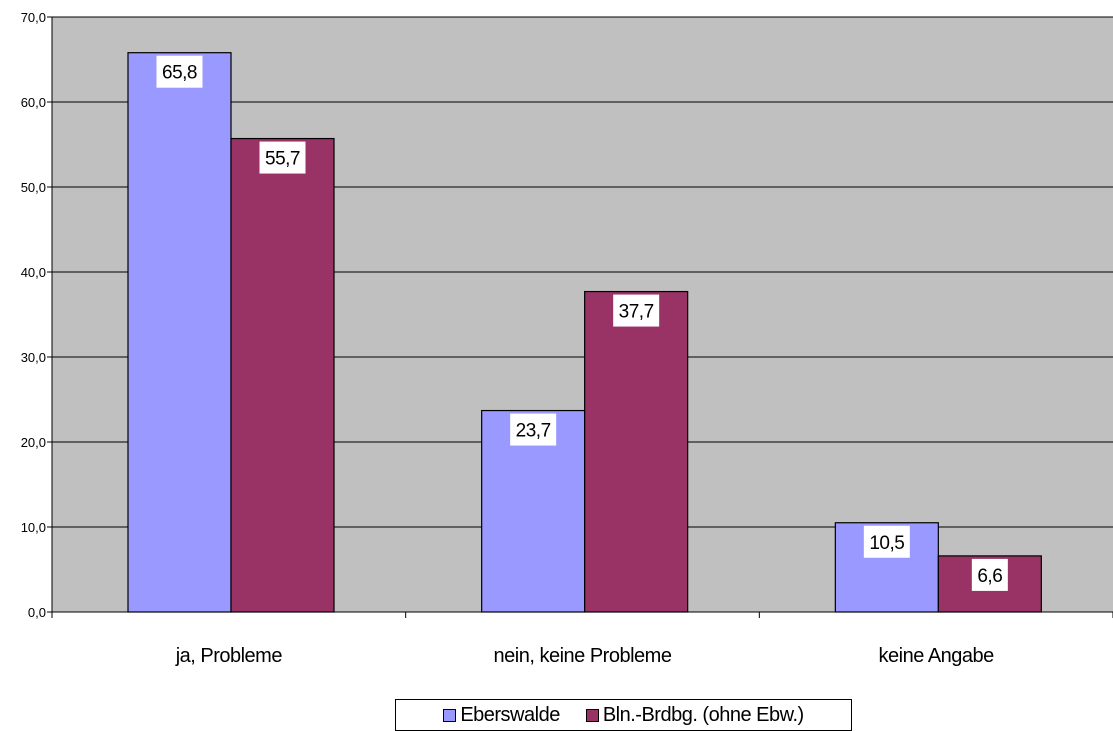 The width and height of the screenshot is (1113, 731). What do you see at coordinates (937, 656) in the screenshot?
I see `x-tick-label: keine Angabe` at bounding box center [937, 656].